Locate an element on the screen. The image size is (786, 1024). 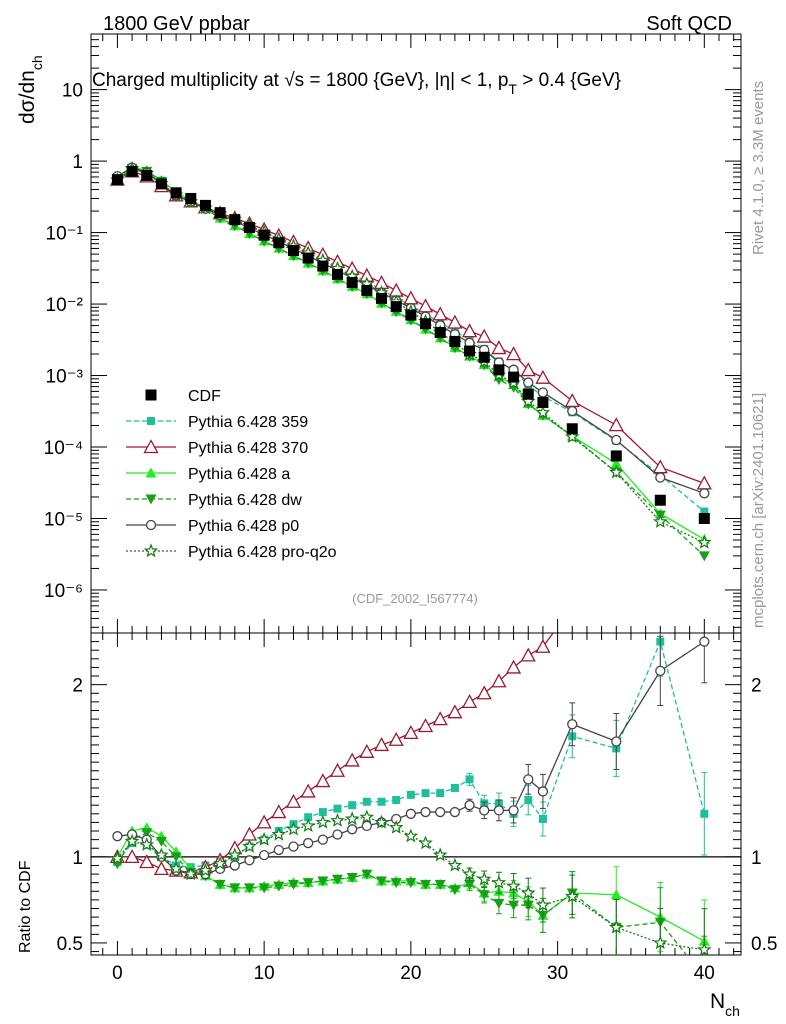
analysis-tag: (CDF_2002_I567774) is located at coordinates (415, 598).